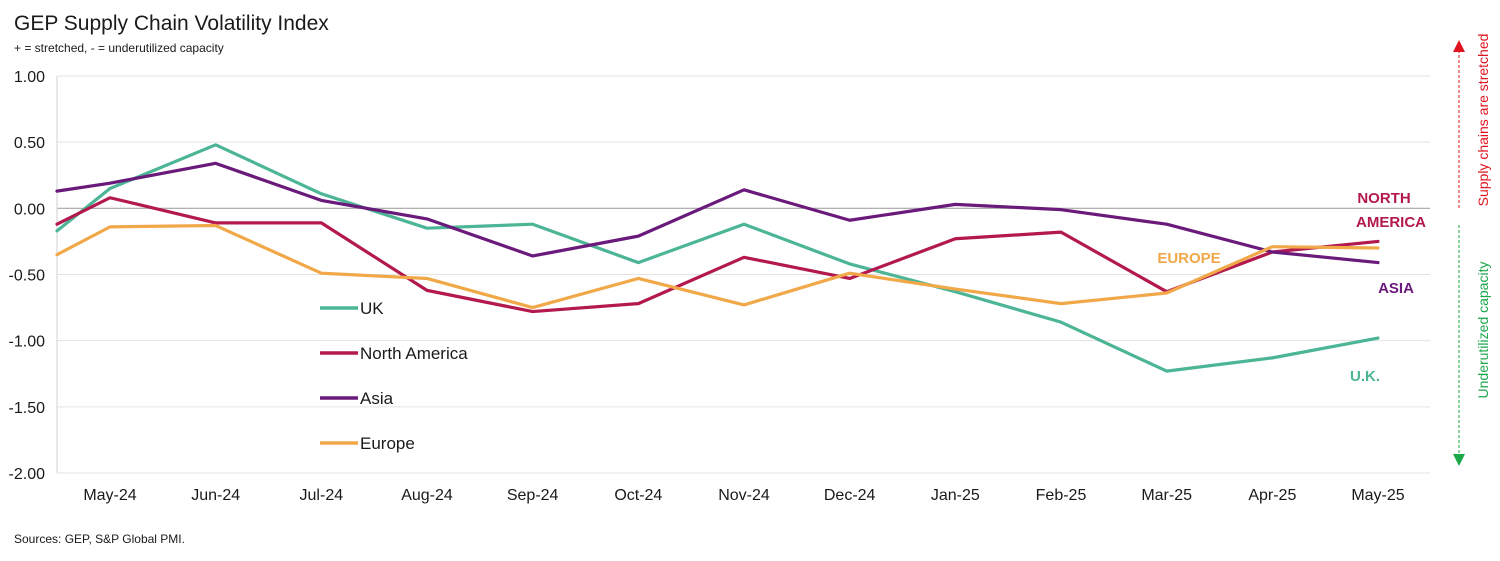 This screenshot has width=1500, height=561. I want to click on y-tick-label: 0.50, so click(29, 143).